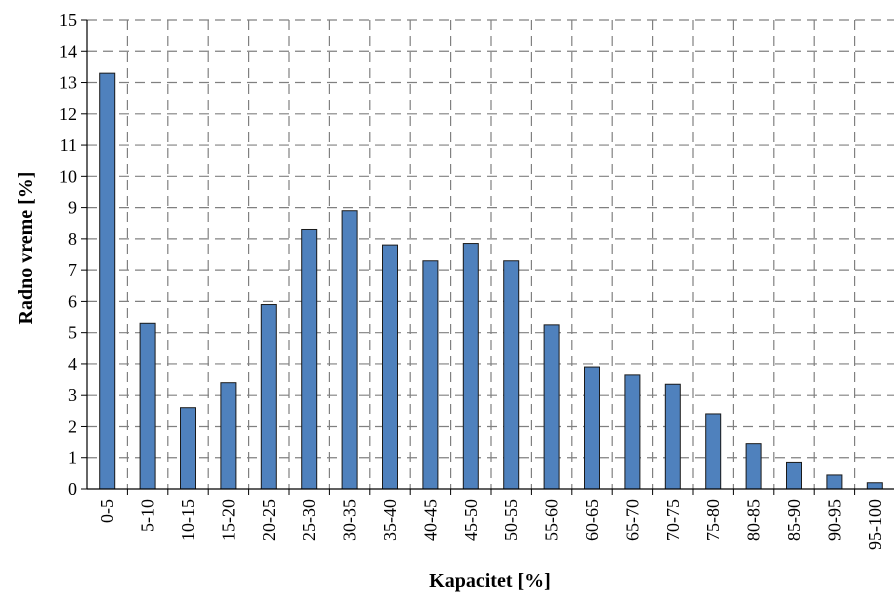 This screenshot has height=596, width=894. Describe the element at coordinates (68, 83) in the screenshot. I see `y-tick-label: 13` at that location.